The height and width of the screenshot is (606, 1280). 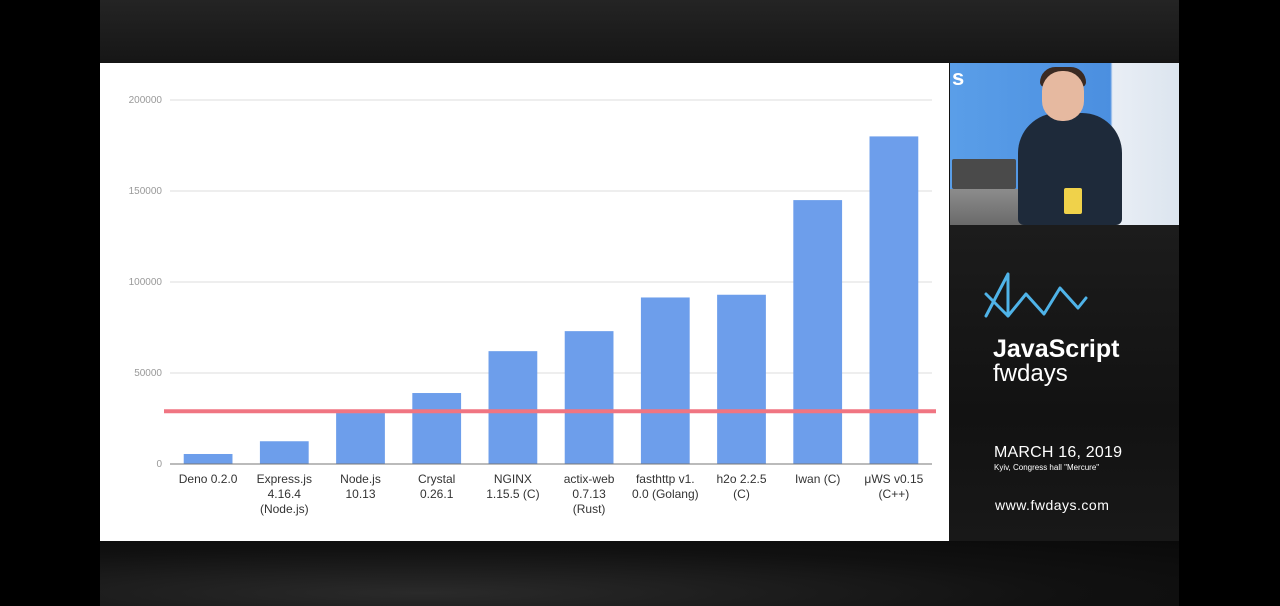 I want to click on event-venue: Kyiv, Congress hall "Mercure", so click(x=1047, y=467).